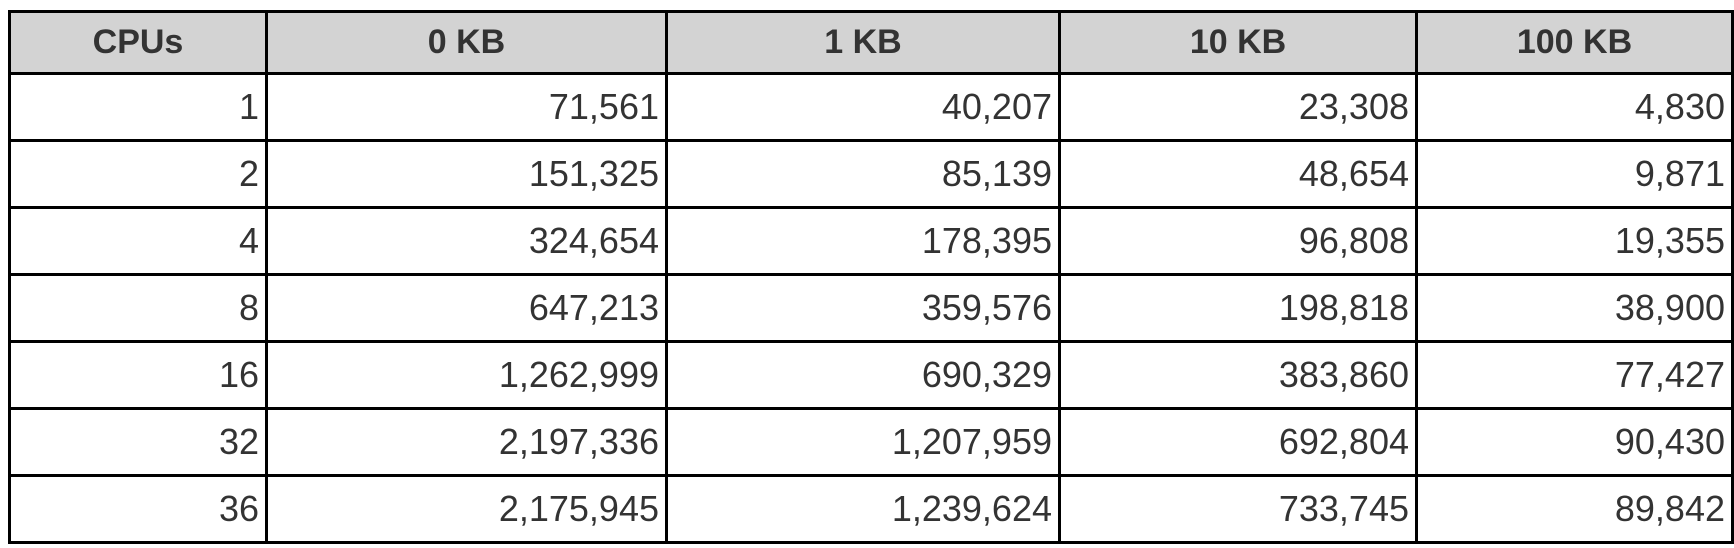 The height and width of the screenshot is (548, 1734). What do you see at coordinates (466, 509) in the screenshot?
I see `table-cell: 2,175,945` at bounding box center [466, 509].